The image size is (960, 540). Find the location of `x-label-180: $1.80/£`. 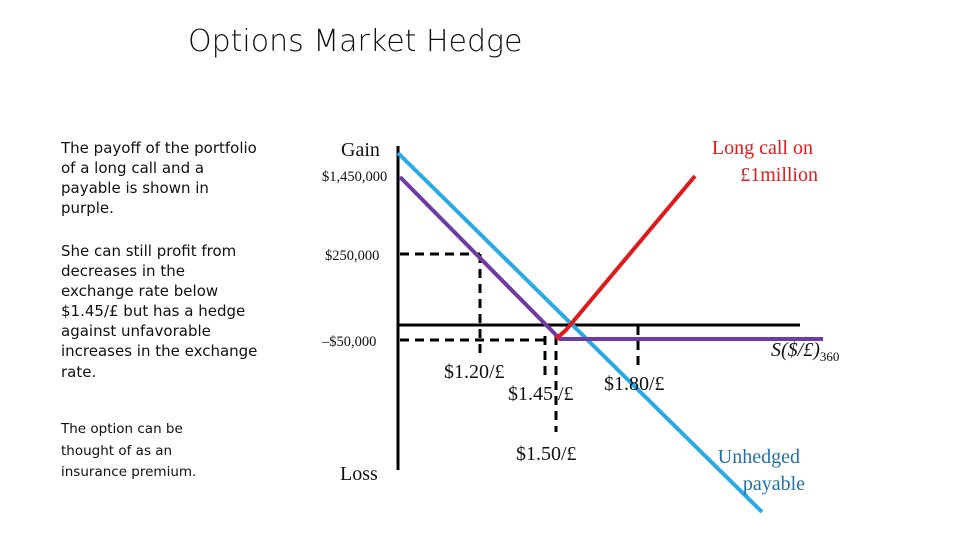

x-label-180: $1.80/£ is located at coordinates (634, 384).